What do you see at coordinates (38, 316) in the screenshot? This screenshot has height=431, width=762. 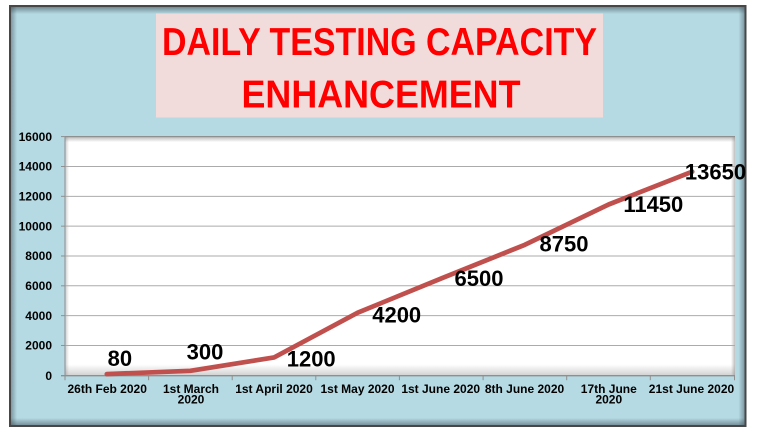 I see `svg-text: 4000` at bounding box center [38, 316].